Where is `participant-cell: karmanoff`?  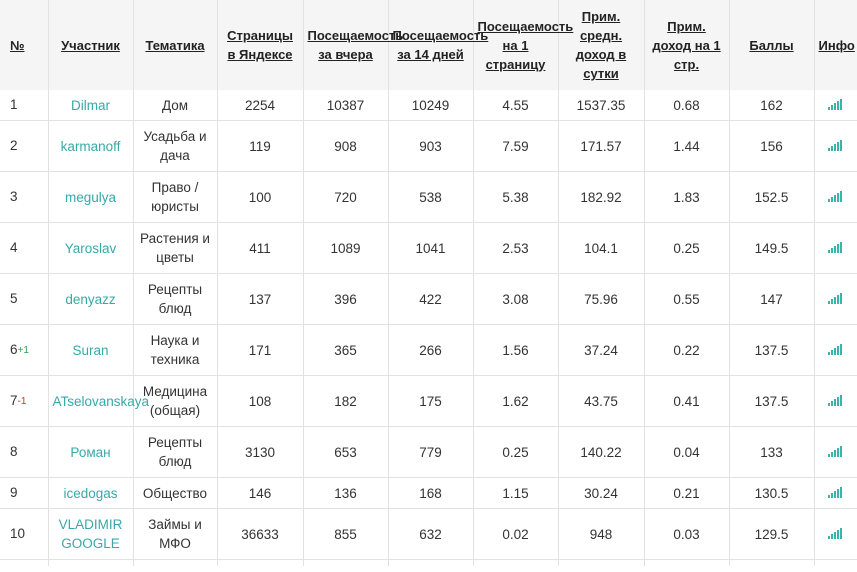
participant-cell: karmanoff is located at coordinates (91, 146).